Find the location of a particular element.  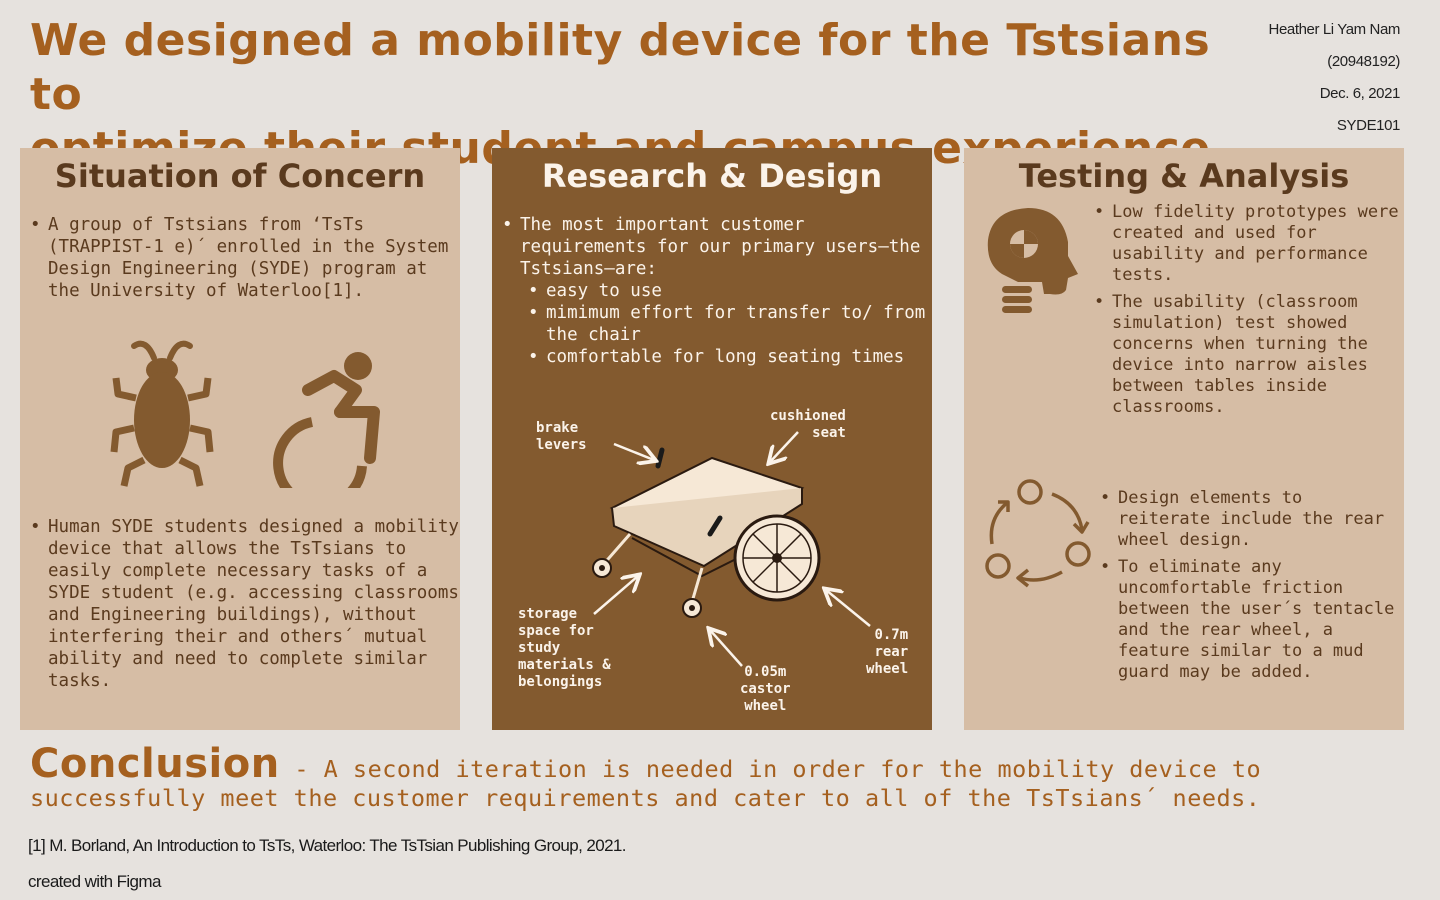

annotation-arrows is located at coordinates (732, 549).